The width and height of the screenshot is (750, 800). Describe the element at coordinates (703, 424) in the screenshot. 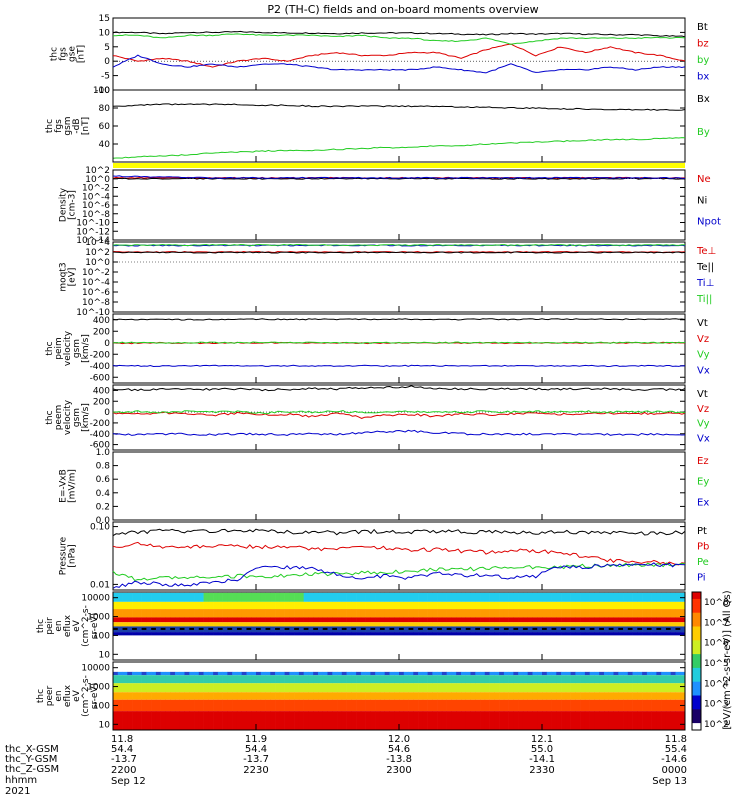

I see `legend-Vy: Vy` at that location.